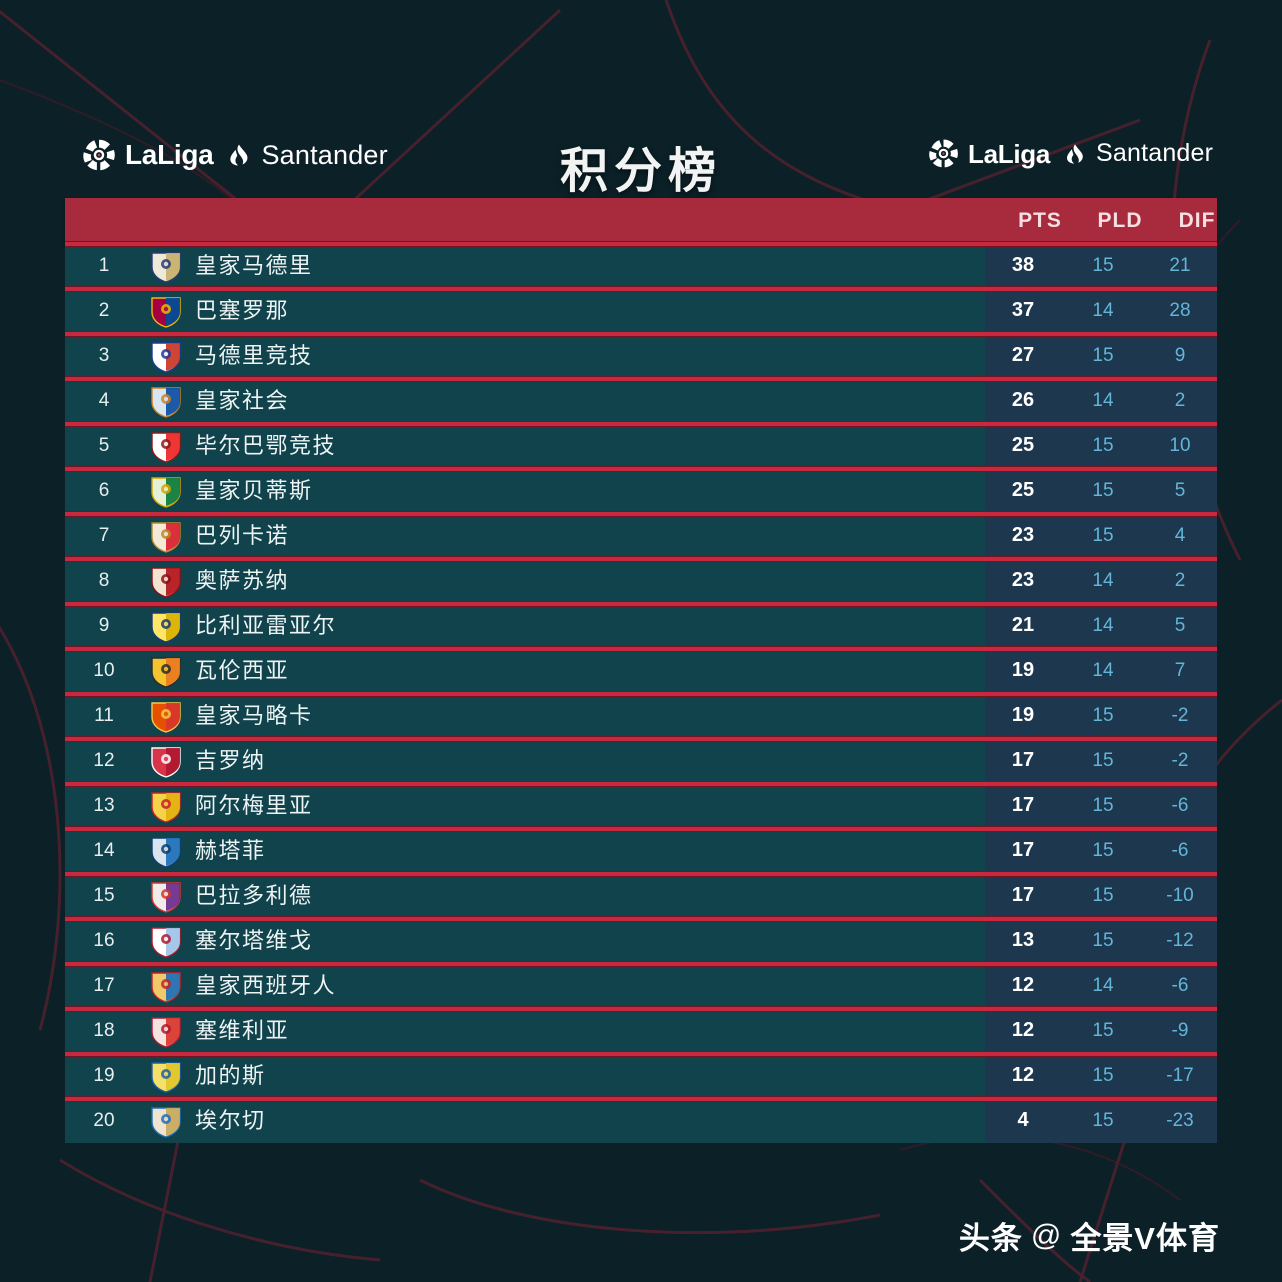  Describe the element at coordinates (166, 401) in the screenshot. I see `real-sociedad-crest` at that location.